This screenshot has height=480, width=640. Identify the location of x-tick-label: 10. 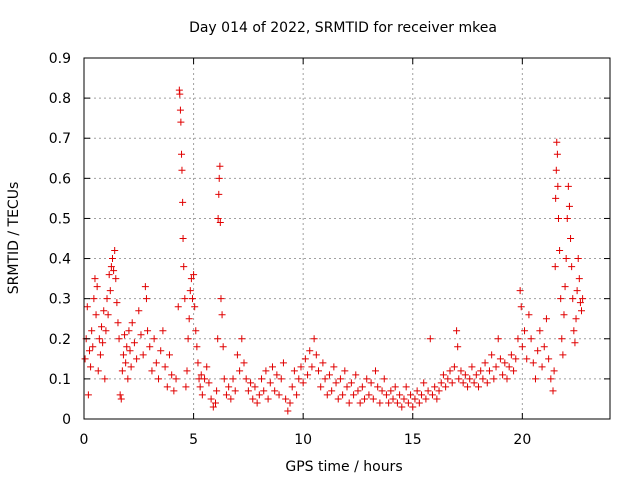
(303, 440).